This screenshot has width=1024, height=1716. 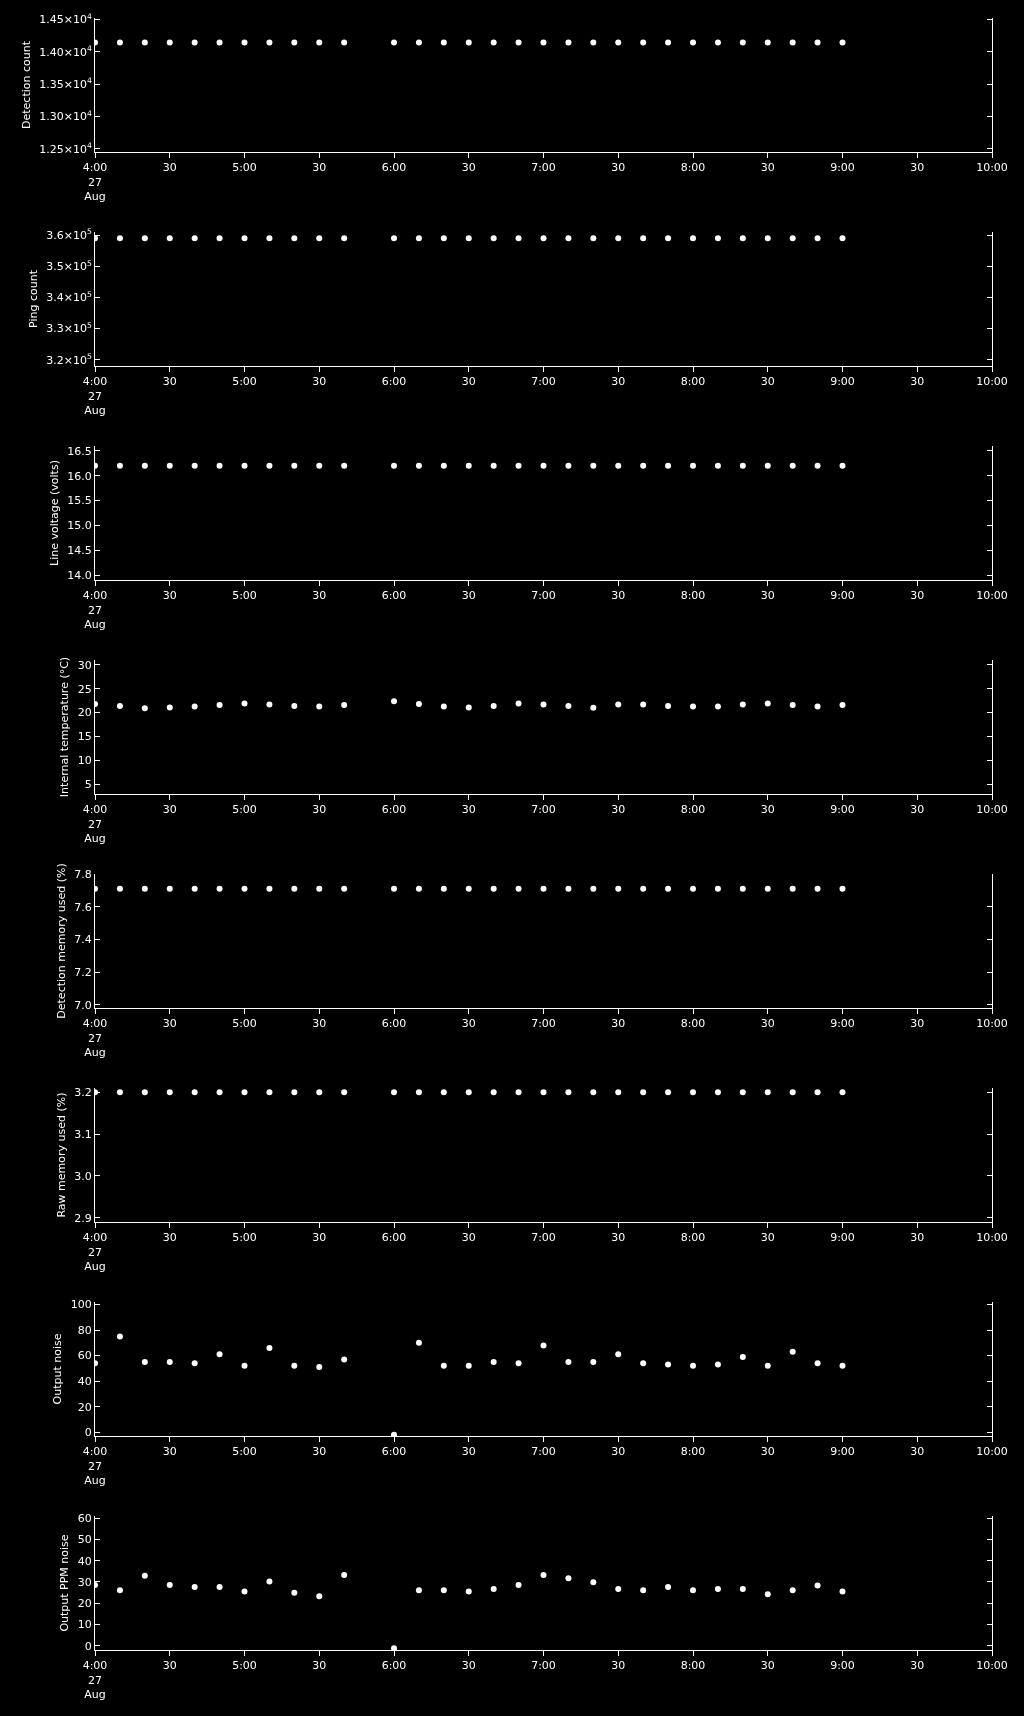 What do you see at coordinates (83, 1176) in the screenshot?
I see `y-tick-label: 3.0` at bounding box center [83, 1176].